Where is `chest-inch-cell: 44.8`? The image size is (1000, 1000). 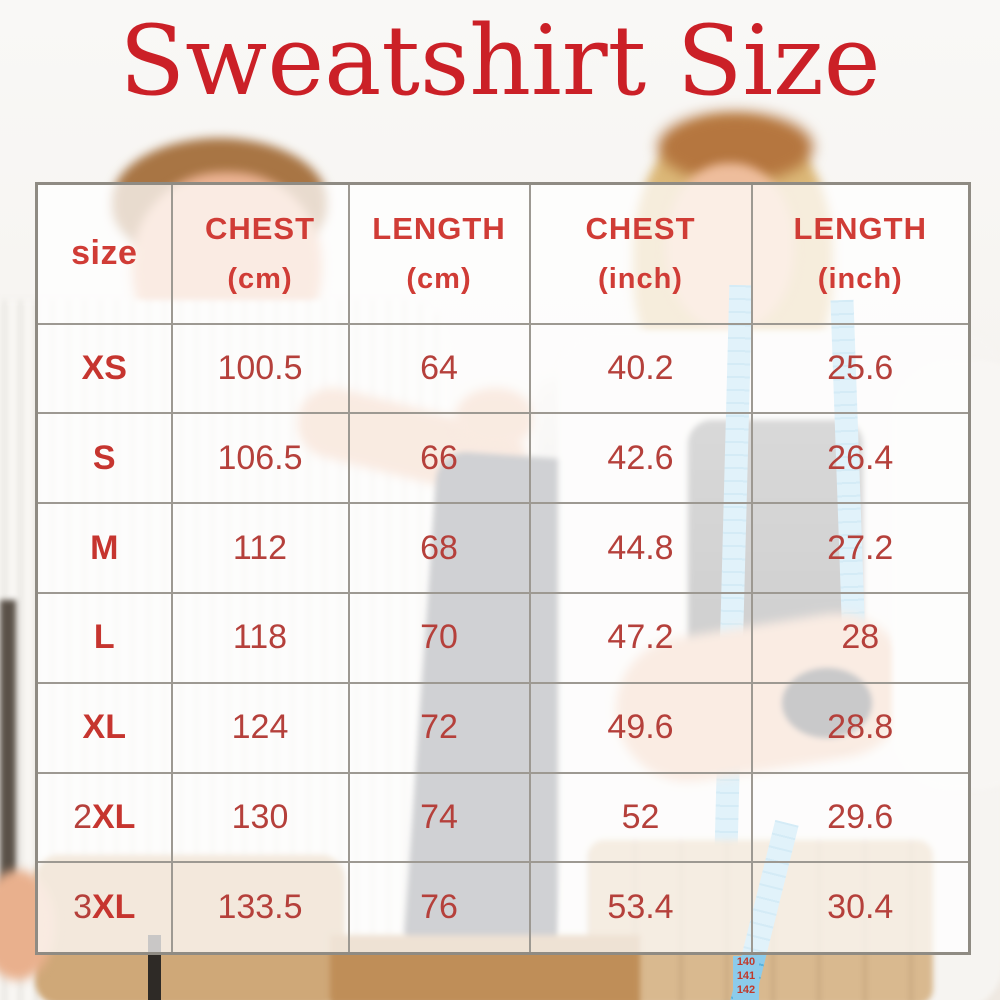
chest-inch-cell: 44.8 is located at coordinates (640, 548).